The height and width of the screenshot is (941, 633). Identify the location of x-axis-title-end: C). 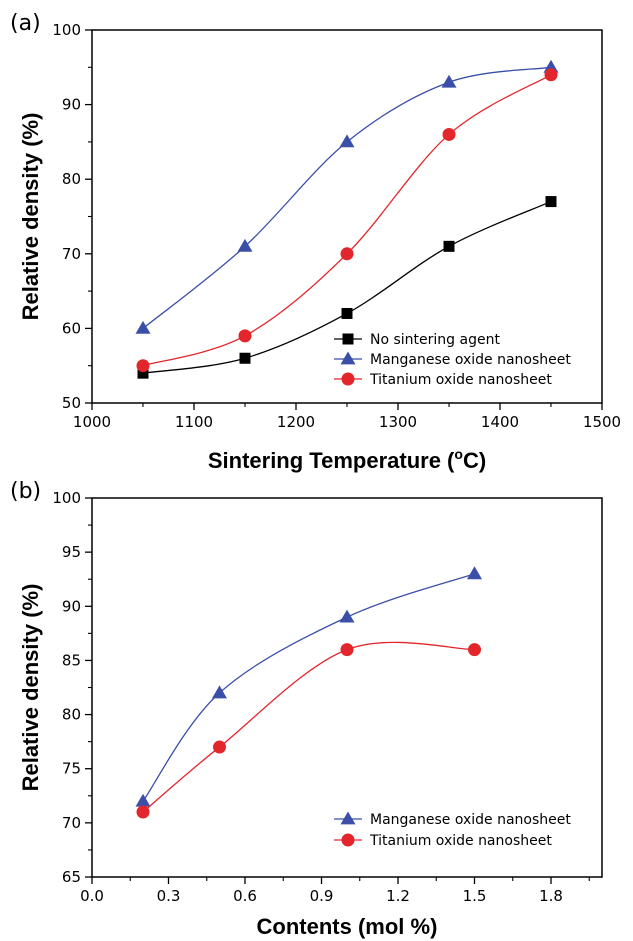
(474, 460).